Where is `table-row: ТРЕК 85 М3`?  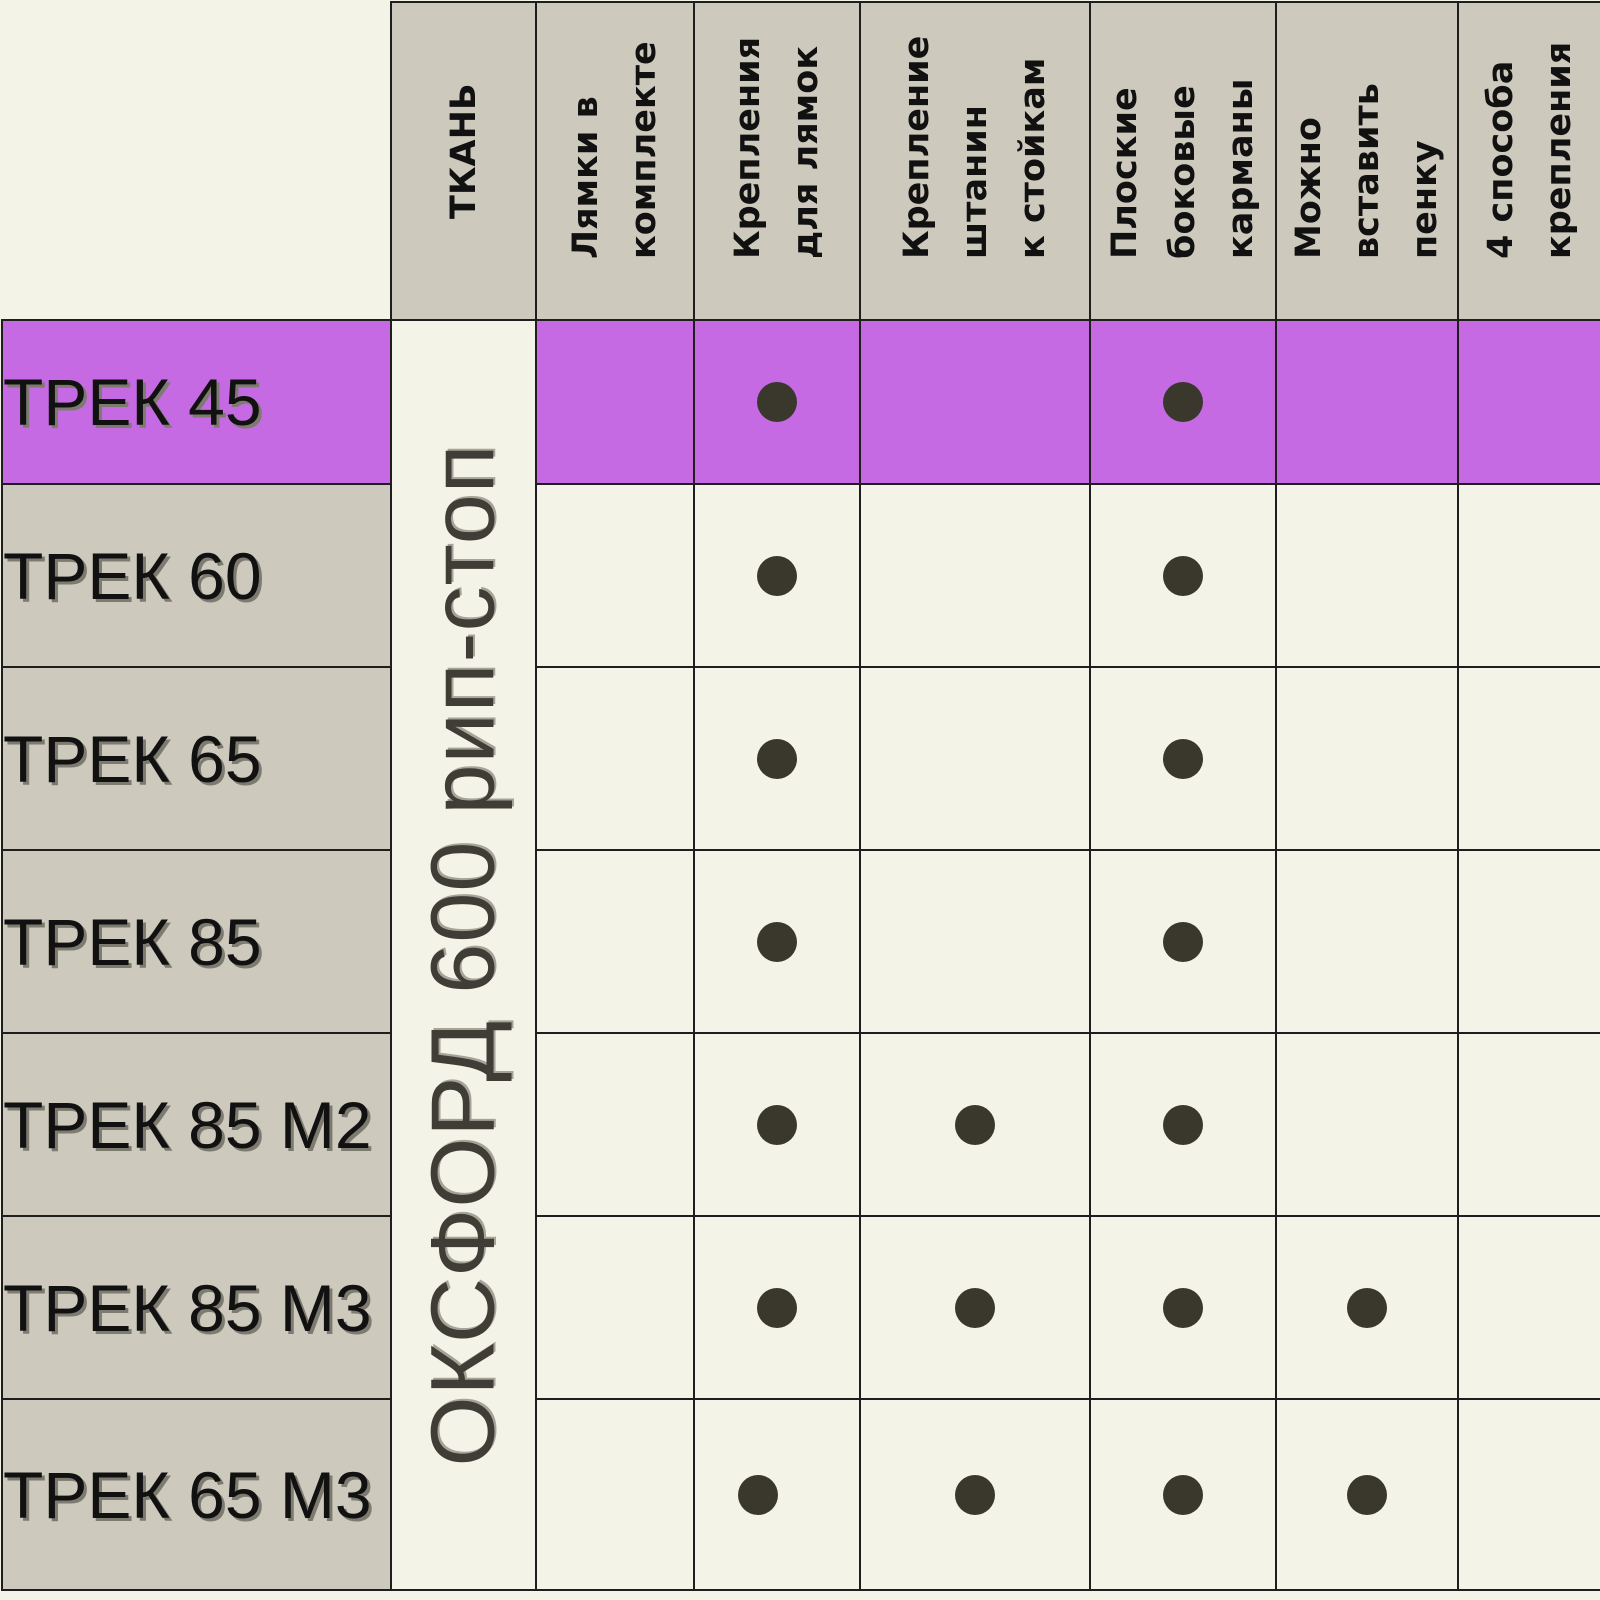 table-row: ТРЕК 85 М3 is located at coordinates (800, 1307).